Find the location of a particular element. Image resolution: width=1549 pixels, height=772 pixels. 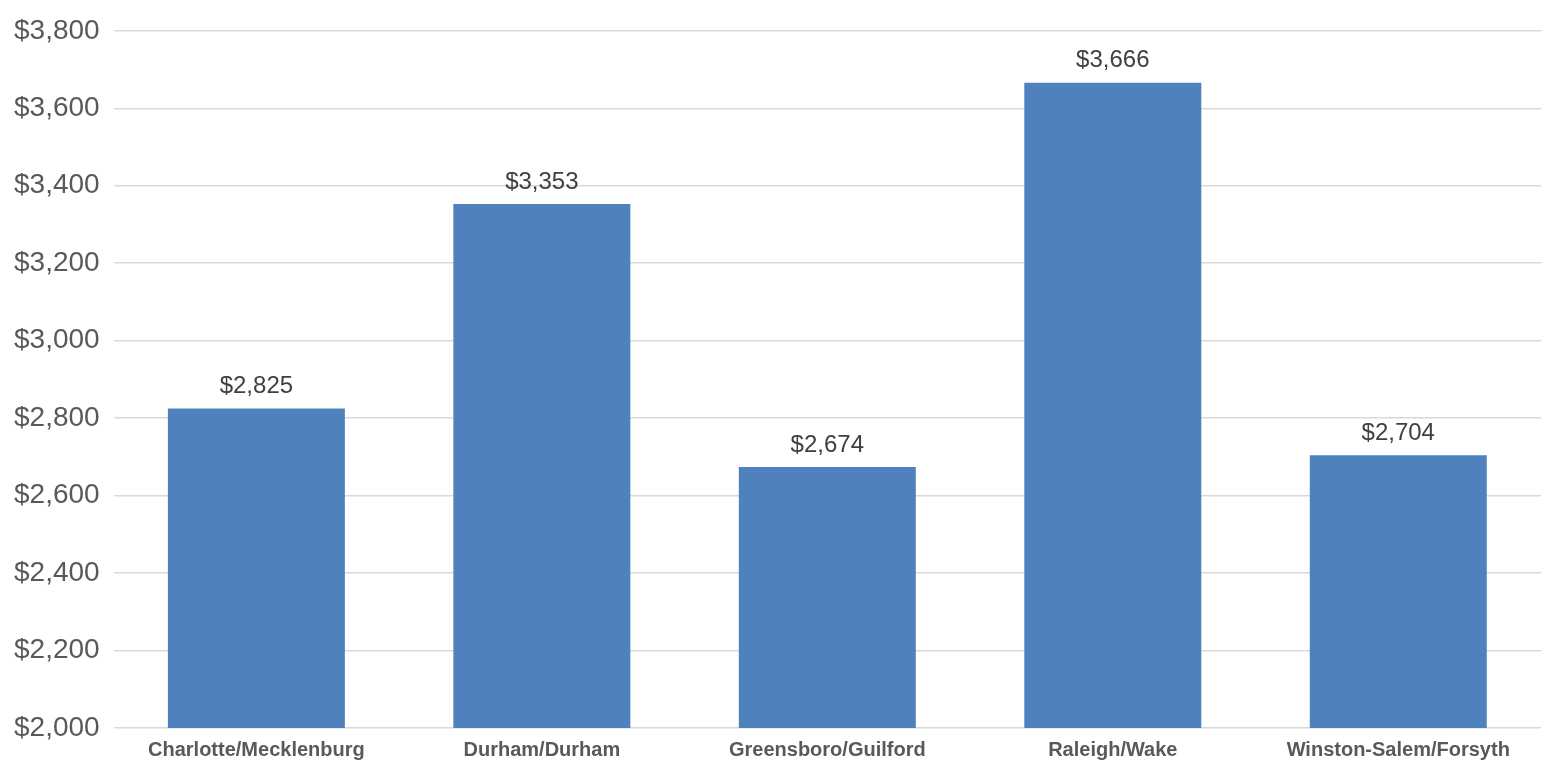

y-tick-label: $2,400 is located at coordinates (57, 571).